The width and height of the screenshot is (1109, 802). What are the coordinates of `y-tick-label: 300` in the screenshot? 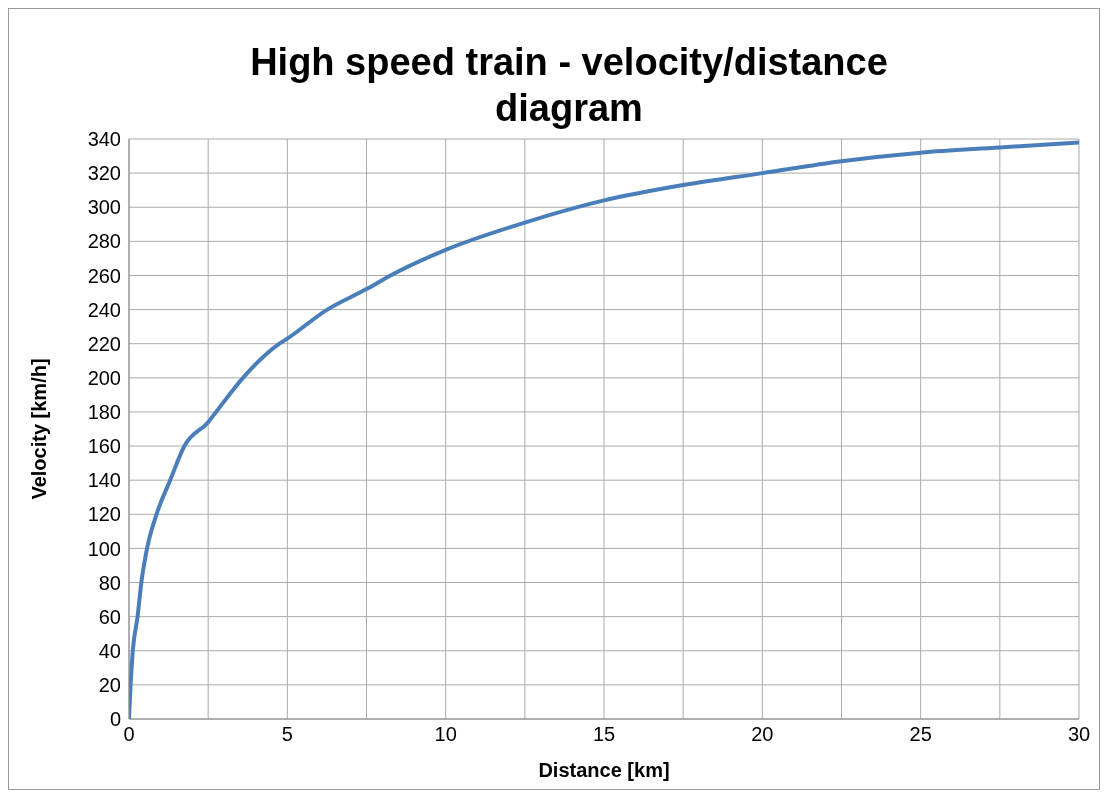 It's located at (104, 207).